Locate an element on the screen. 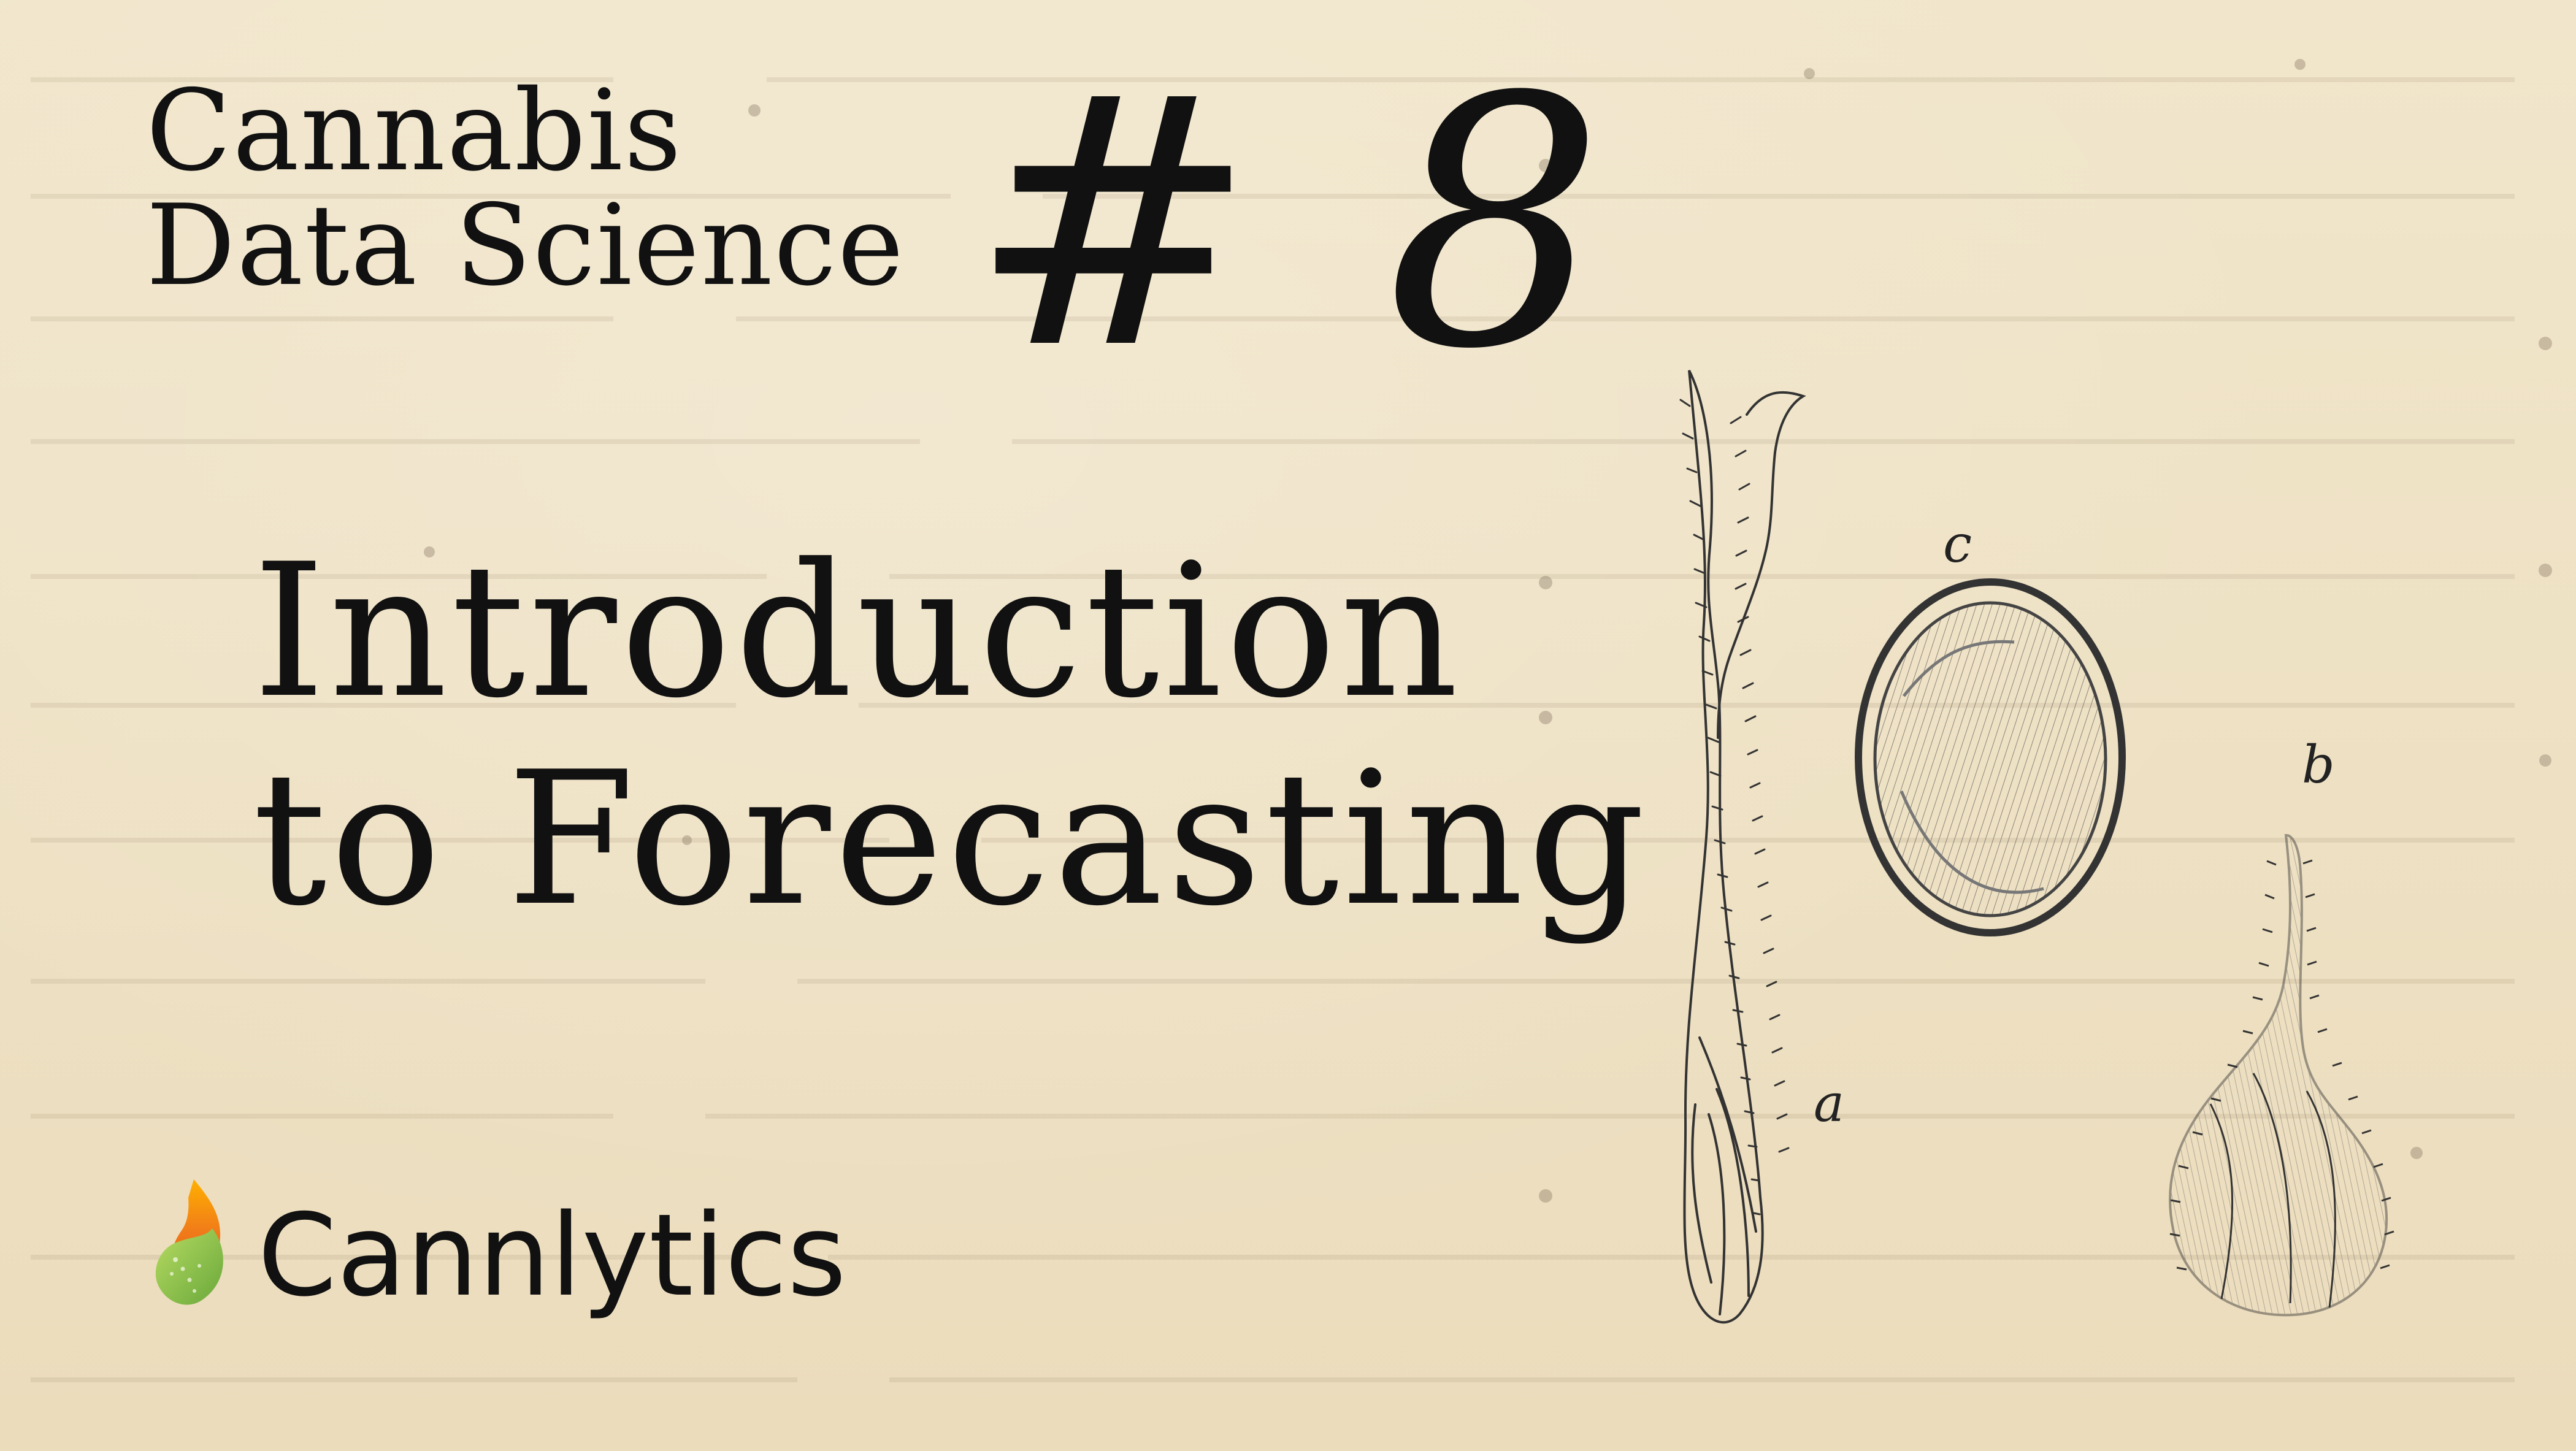 Image resolution: width=2576 pixels, height=1451 pixels. main-title-line-1: Introduction is located at coordinates (857, 631).